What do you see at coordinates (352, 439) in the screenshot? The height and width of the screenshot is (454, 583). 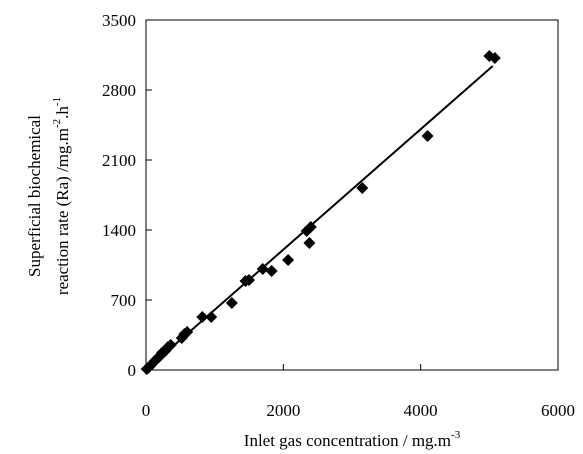 I see `x-axis-title: Inlet gas concentration / mg.m-3` at bounding box center [352, 439].